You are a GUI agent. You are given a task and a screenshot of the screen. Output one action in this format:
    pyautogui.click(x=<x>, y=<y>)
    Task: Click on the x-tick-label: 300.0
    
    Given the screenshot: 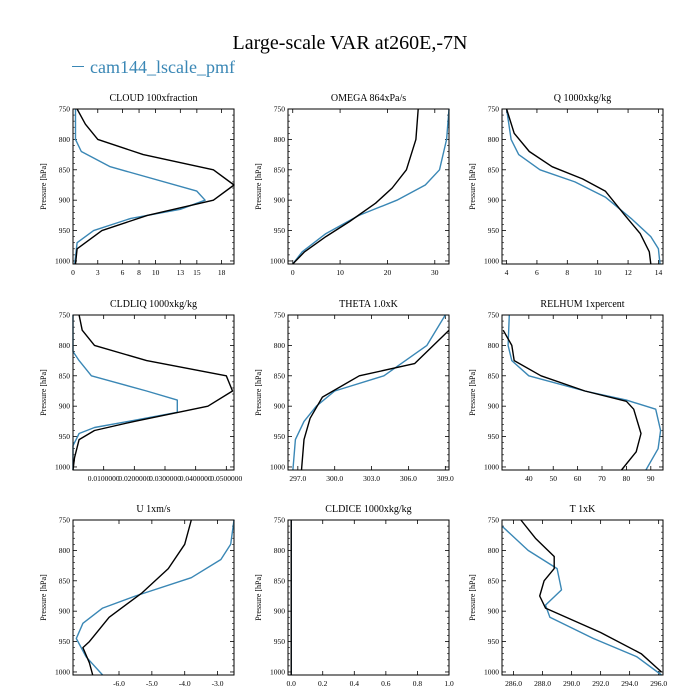 What is the action you would take?
    pyautogui.click(x=334, y=478)
    